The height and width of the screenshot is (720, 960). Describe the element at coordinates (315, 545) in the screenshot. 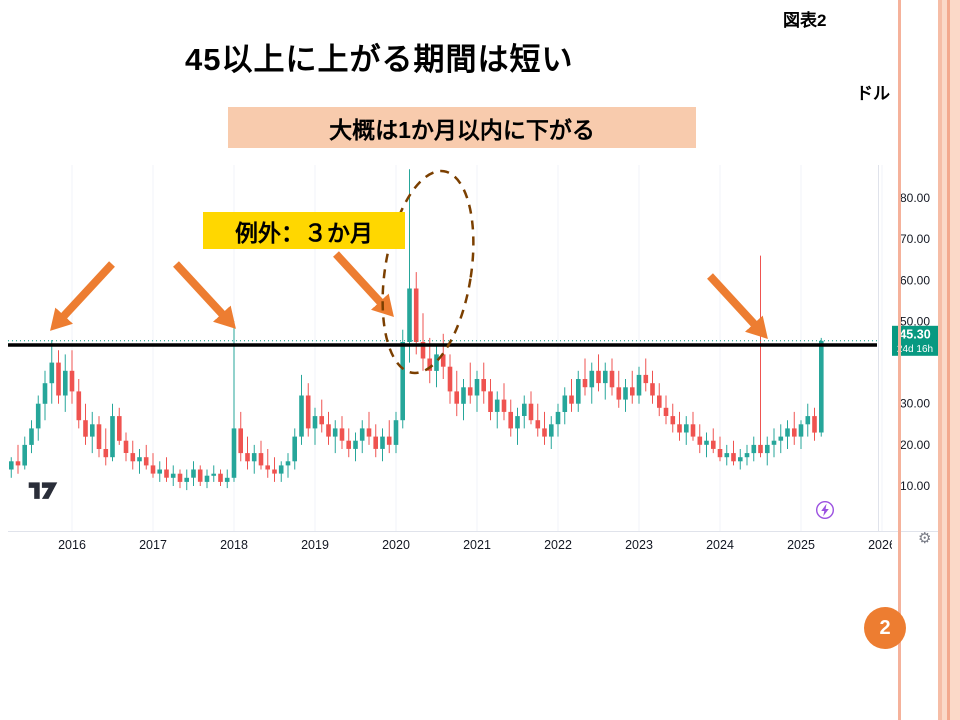

I see `svg-text: 2019` at that location.